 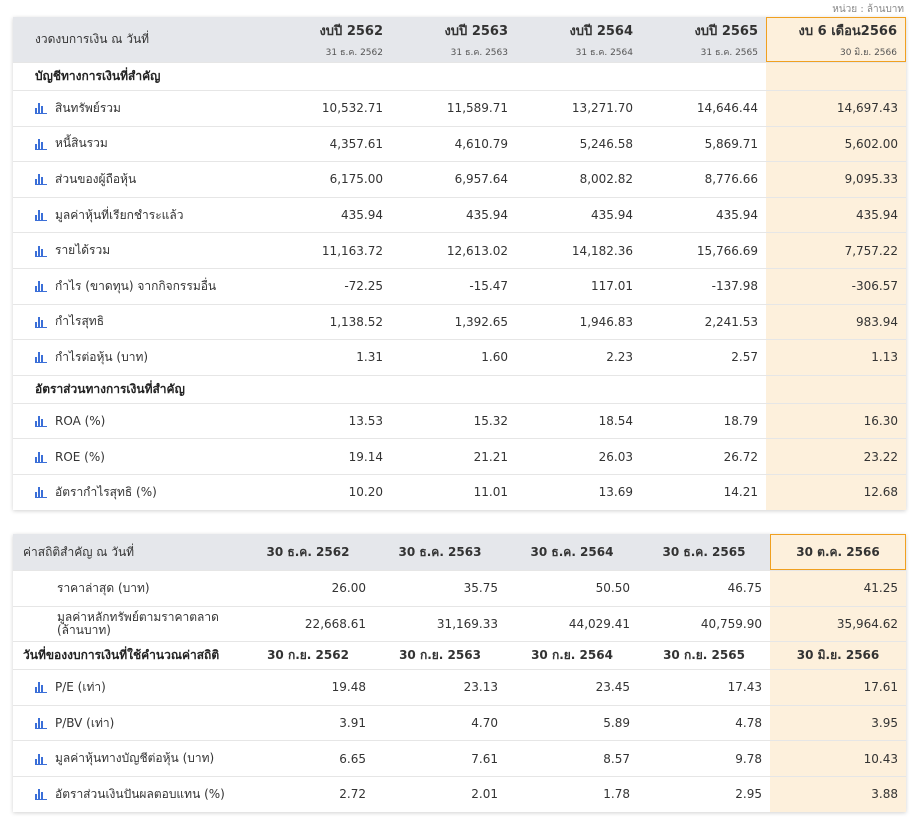 I want to click on value-cell: 5,869.71, so click(x=731, y=143).